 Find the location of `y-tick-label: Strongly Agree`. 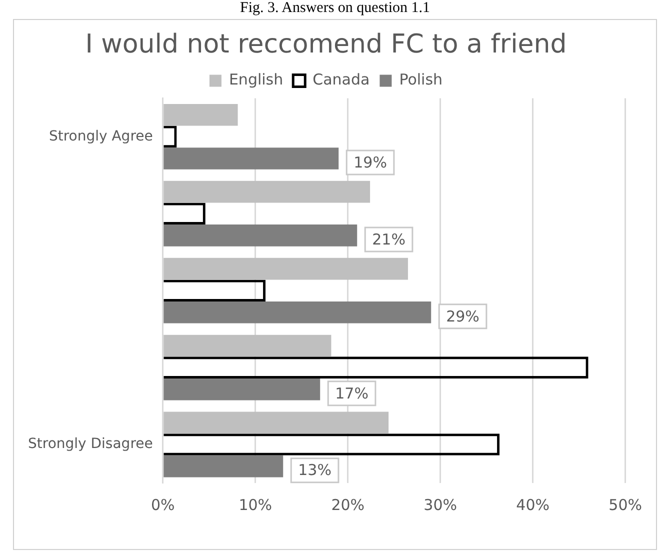

y-tick-label: Strongly Agree is located at coordinates (100, 136).